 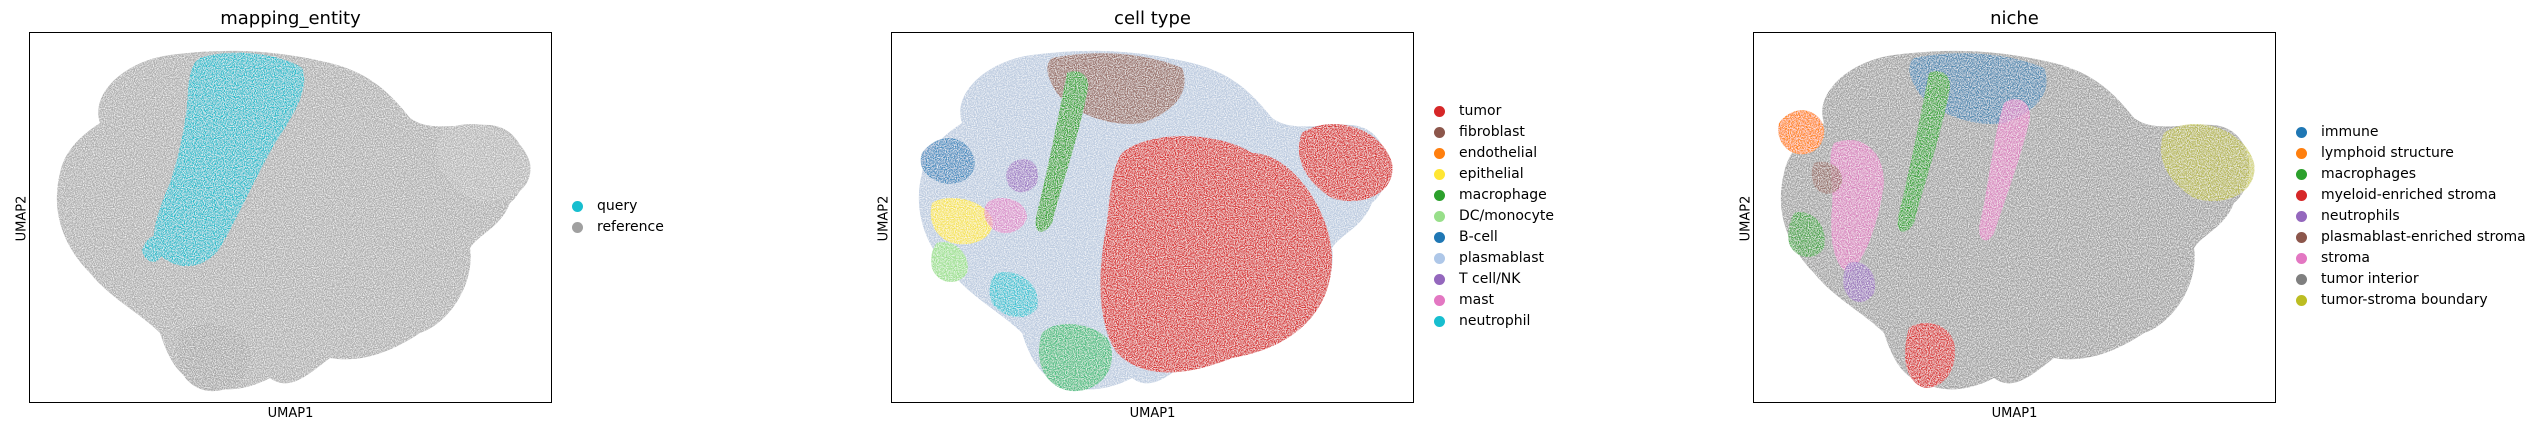 What do you see at coordinates (2404, 300) in the screenshot?
I see `legend-label: tumor-stroma boundary` at bounding box center [2404, 300].